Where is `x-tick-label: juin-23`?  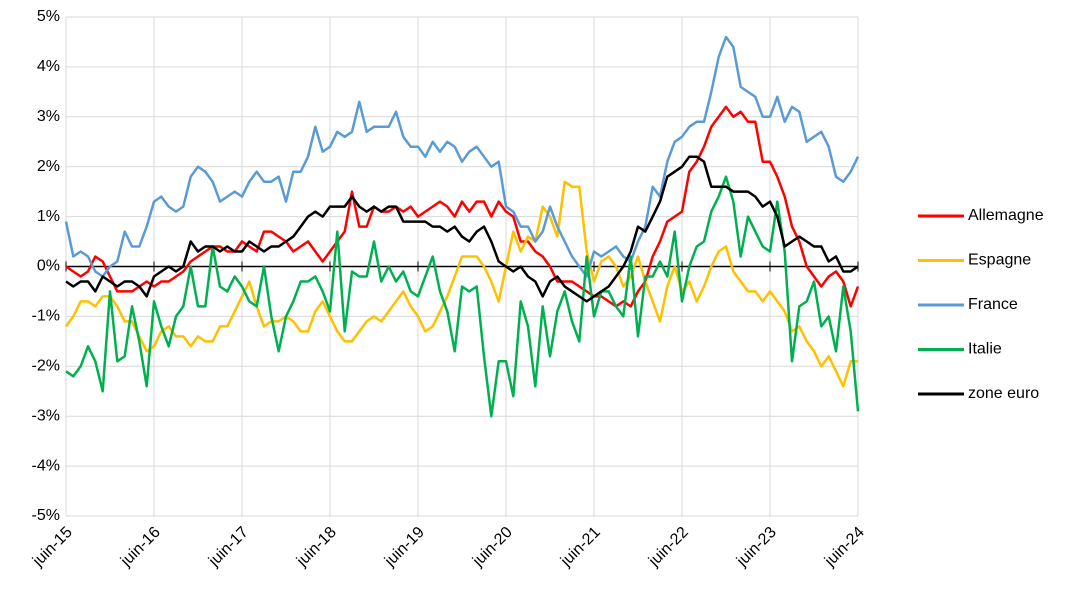
x-tick-label: juin-23 is located at coordinates (756, 547).